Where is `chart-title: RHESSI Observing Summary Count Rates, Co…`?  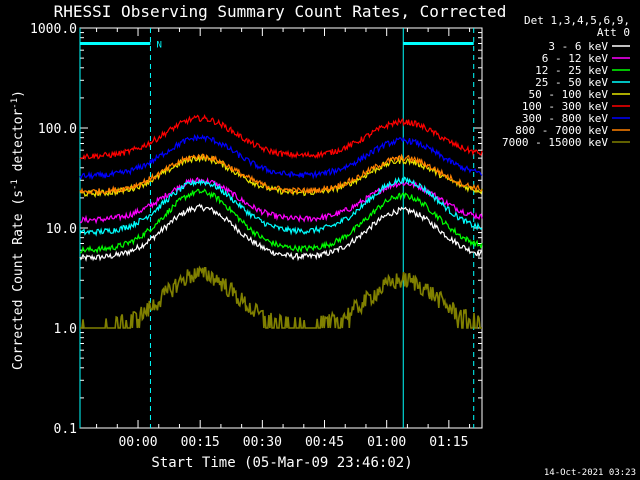
chart-title: RHESSI Observing Summary Count Rates, Co… is located at coordinates (280, 11).